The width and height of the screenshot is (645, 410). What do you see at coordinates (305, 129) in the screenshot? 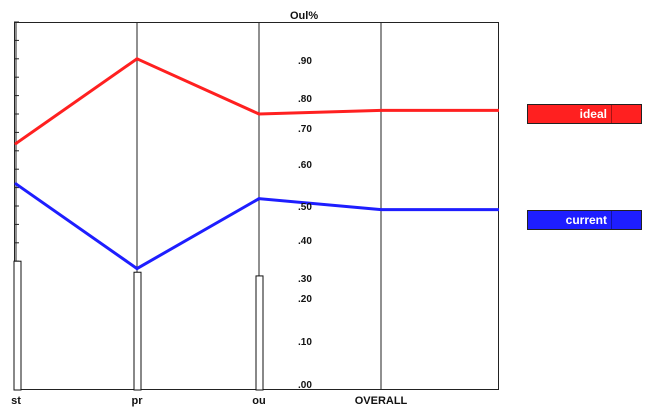
I see `y-tick-label: .70` at bounding box center [305, 129].